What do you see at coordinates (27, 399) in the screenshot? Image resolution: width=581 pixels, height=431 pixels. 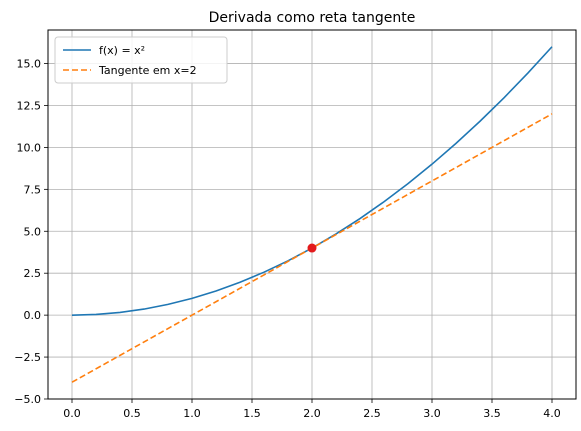 I see `y-tick-label: −5.0` at bounding box center [27, 399].